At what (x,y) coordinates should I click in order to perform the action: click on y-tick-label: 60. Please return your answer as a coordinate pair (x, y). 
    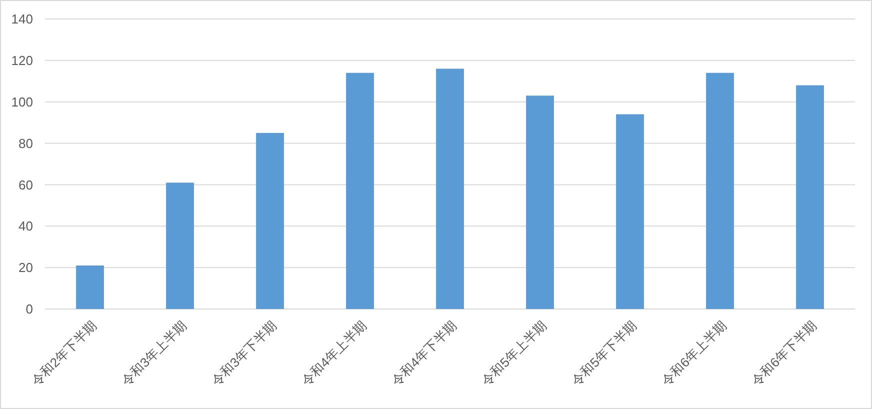
    Looking at the image, I should click on (25, 184).